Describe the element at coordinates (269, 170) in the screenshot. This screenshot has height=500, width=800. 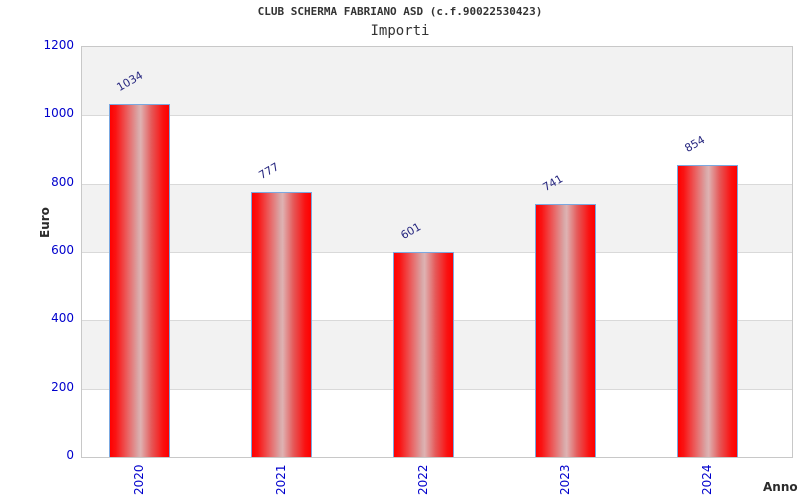
I see `bar-value-label: 777` at that location.